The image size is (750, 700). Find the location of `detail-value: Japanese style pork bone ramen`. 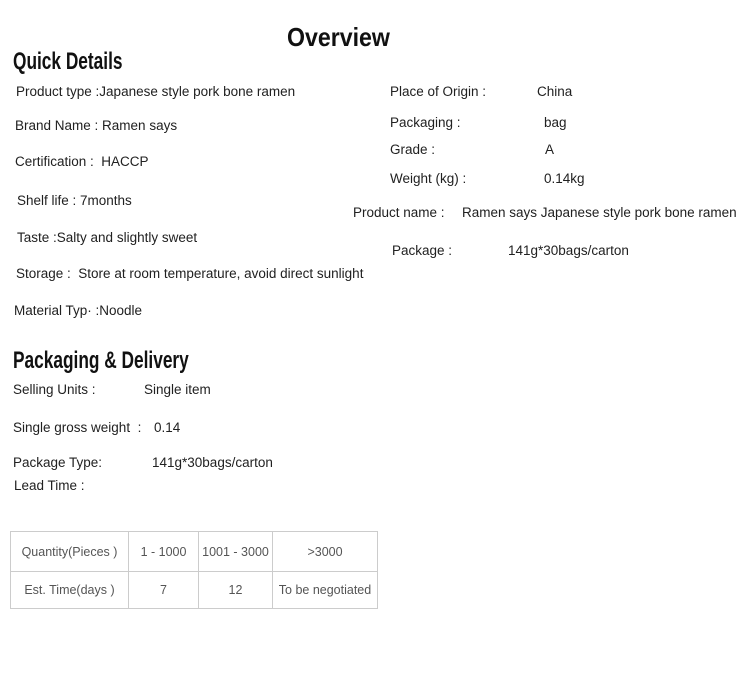

detail-value: Japanese style pork bone ramen is located at coordinates (197, 91).